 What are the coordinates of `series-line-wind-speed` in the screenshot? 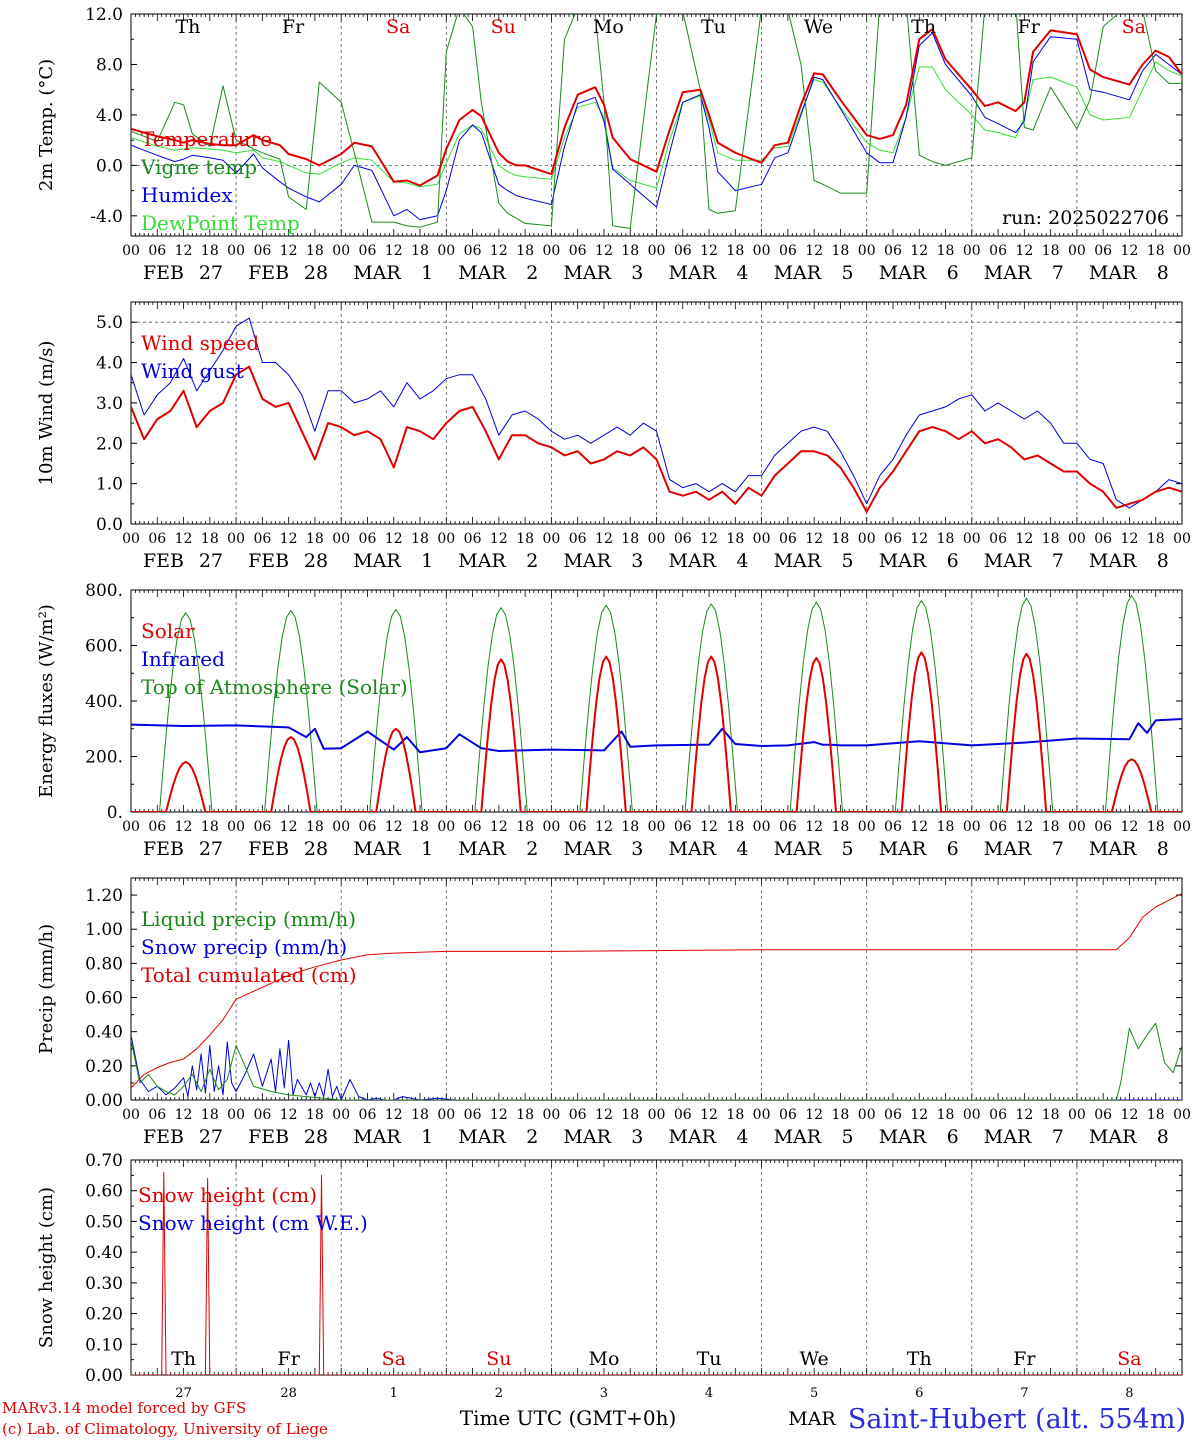 It's located at (656, 439).